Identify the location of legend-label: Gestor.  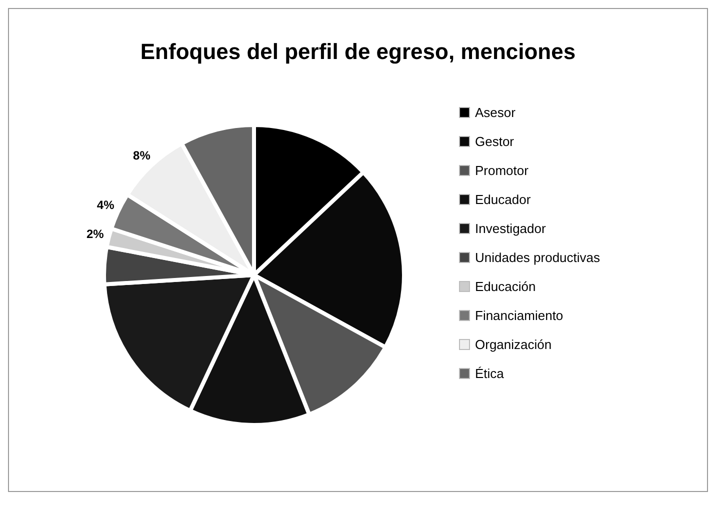
(494, 141).